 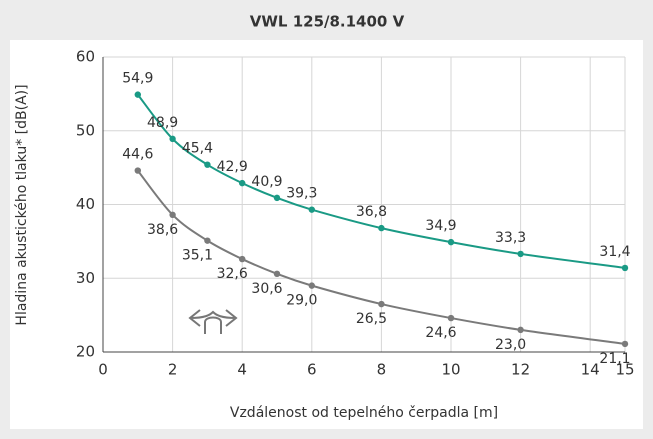 What do you see at coordinates (197, 256) in the screenshot?
I see `data-label: 35,1` at bounding box center [197, 256].